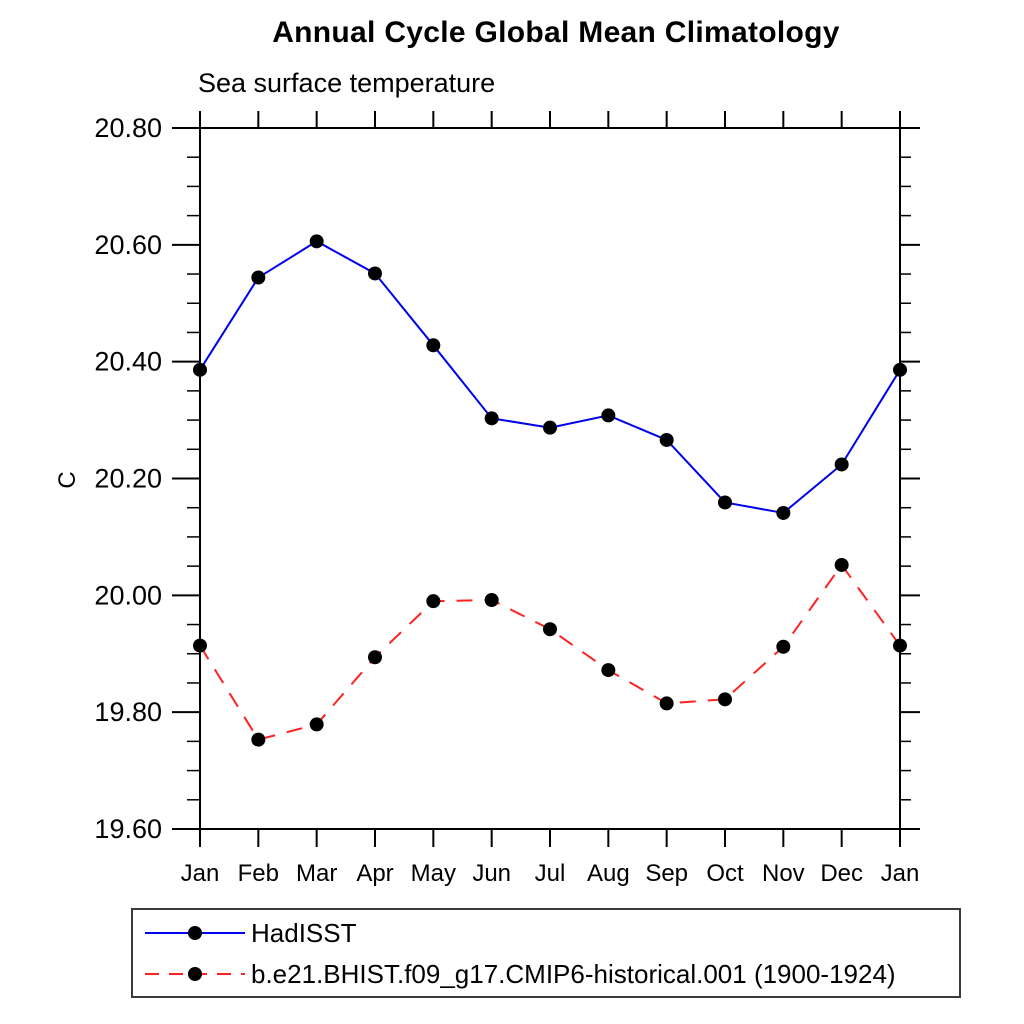  I want to click on legend-line-sample-dashed, so click(195, 973).